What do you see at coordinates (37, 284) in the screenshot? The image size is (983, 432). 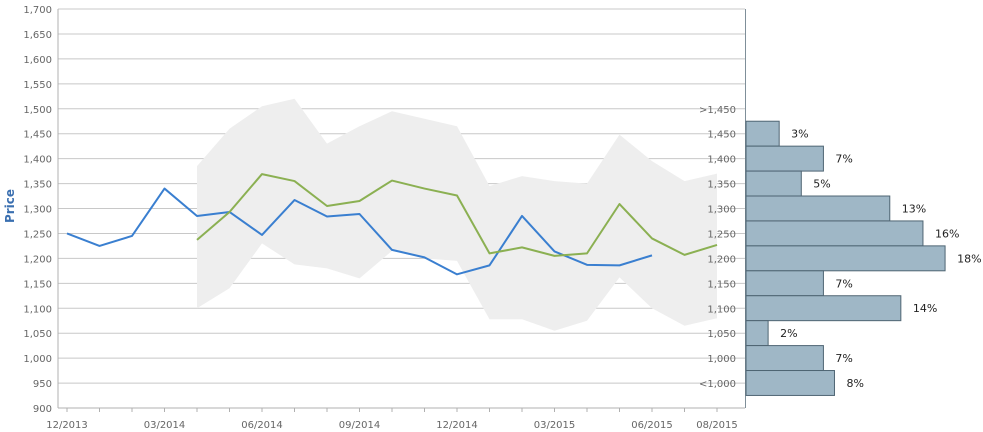 I see `y-tick-label: 1,150` at bounding box center [37, 284].